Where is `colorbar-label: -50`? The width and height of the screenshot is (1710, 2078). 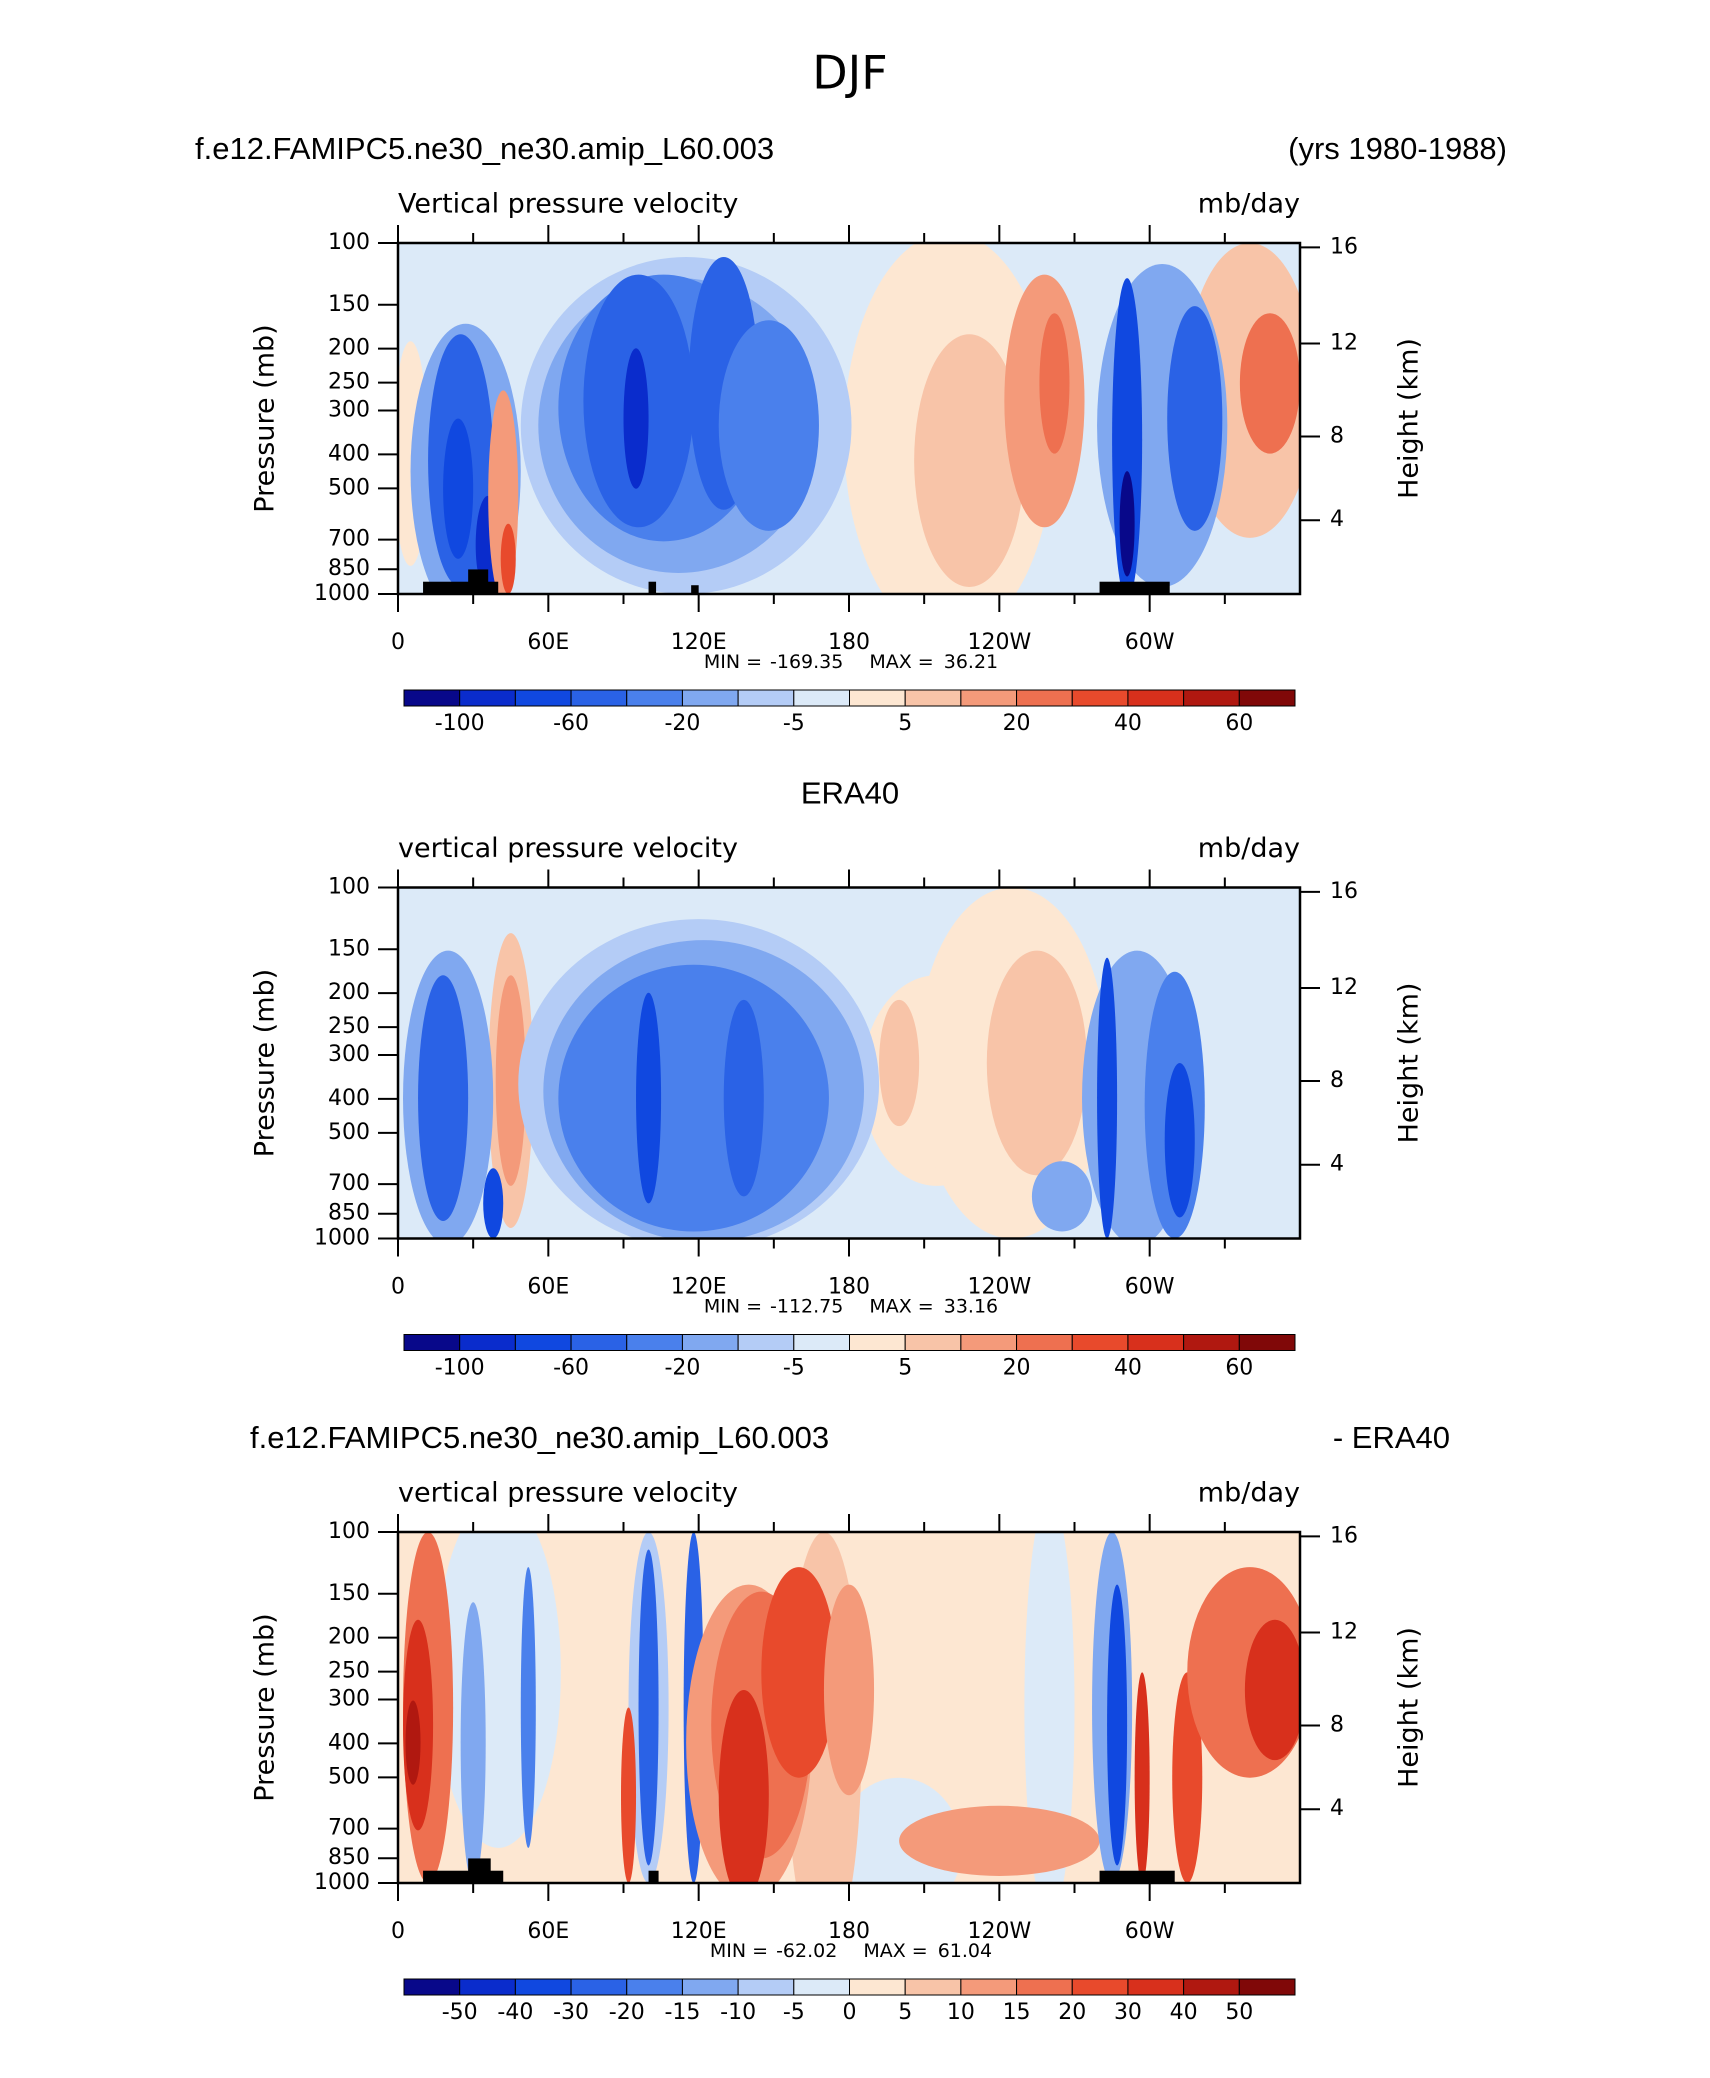
colorbar-label: -50 is located at coordinates (460, 2012).